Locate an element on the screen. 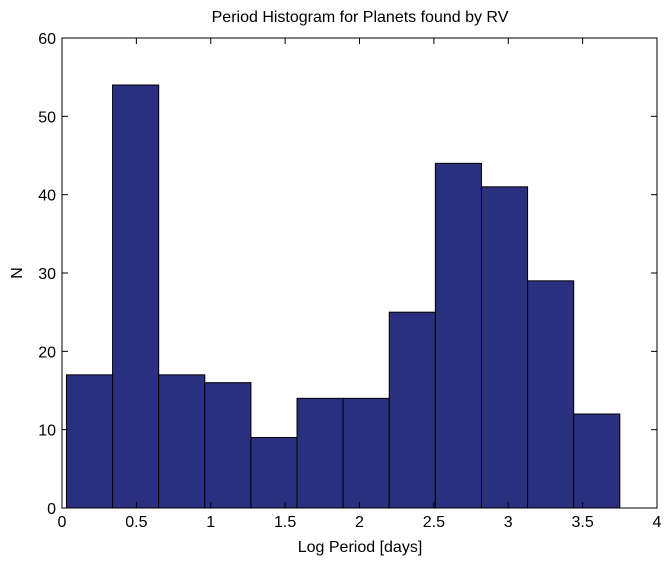  x-tick-label: 3.5 is located at coordinates (583, 522).